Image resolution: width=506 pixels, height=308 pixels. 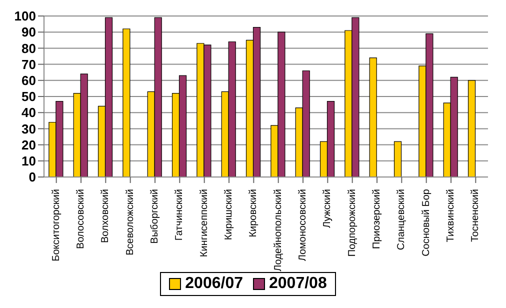 I want to click on x-tick-label: Выборгский, so click(x=155, y=216).